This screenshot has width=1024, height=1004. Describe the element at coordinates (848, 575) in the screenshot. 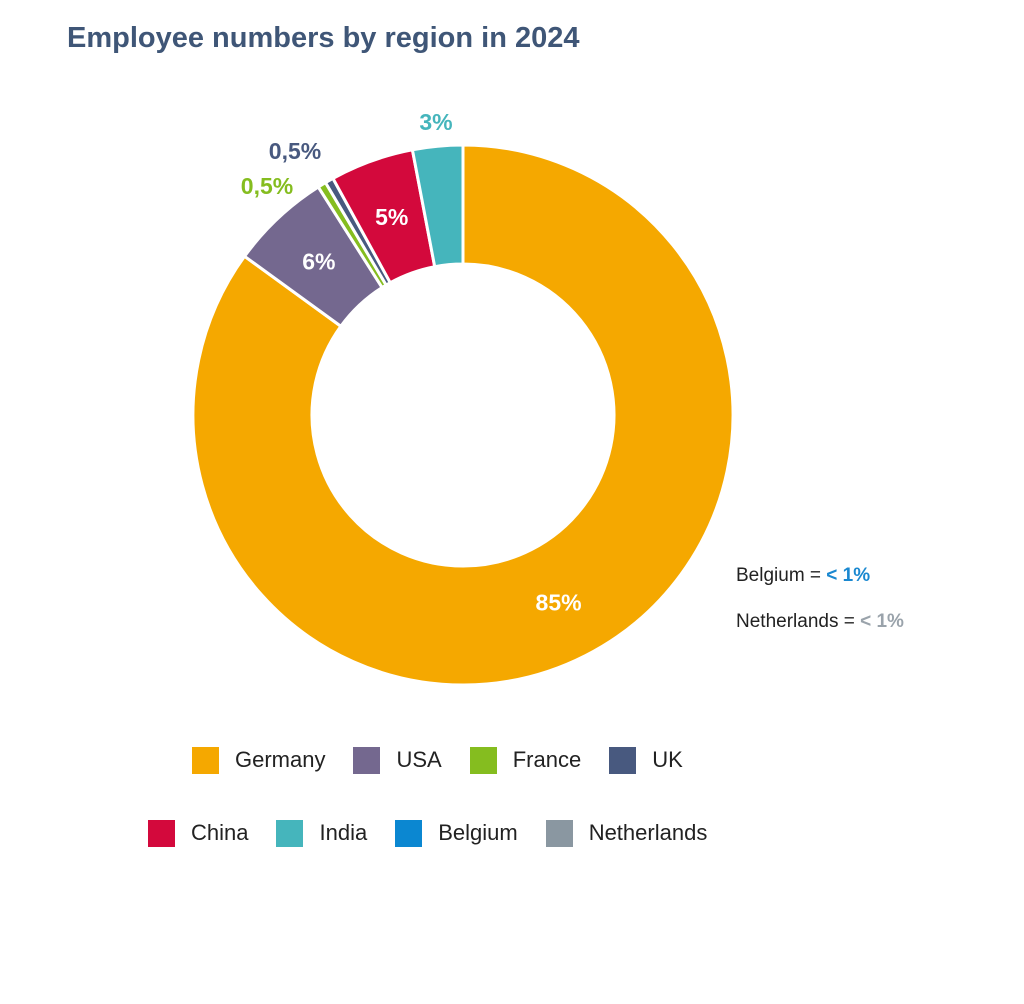

I see `belgium-note-value: < 1%` at that location.